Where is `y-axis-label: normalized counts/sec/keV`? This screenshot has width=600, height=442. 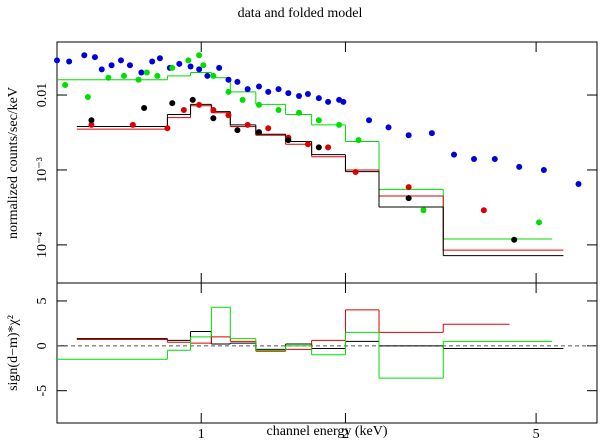
y-axis-label: normalized counts/sec/keV is located at coordinates (13, 163).